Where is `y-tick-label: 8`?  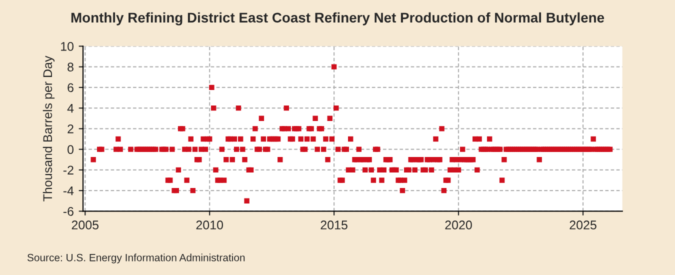
y-tick-label: 8 is located at coordinates (71, 67).